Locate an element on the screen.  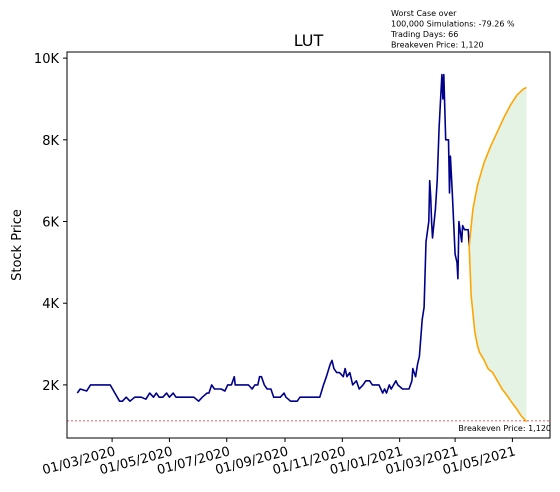
y-tick-label: 2K is located at coordinates (50, 386).